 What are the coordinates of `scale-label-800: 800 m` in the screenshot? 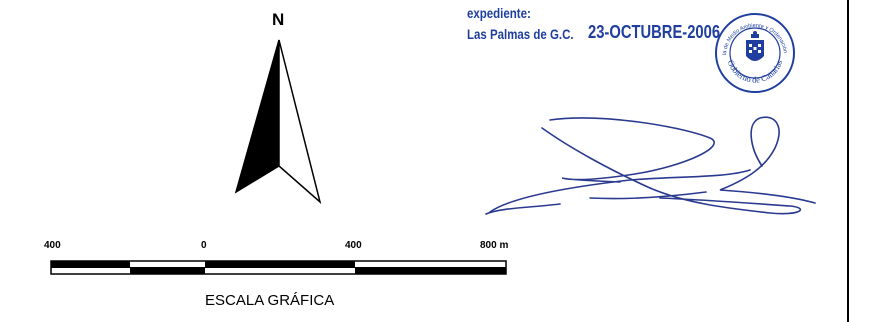 It's located at (494, 245).